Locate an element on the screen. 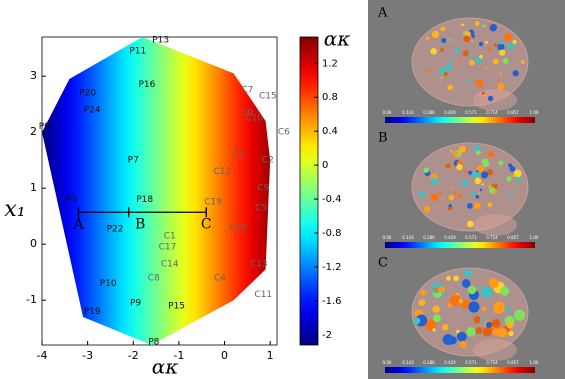 The image size is (565, 379). point-label: C is located at coordinates (206, 225).